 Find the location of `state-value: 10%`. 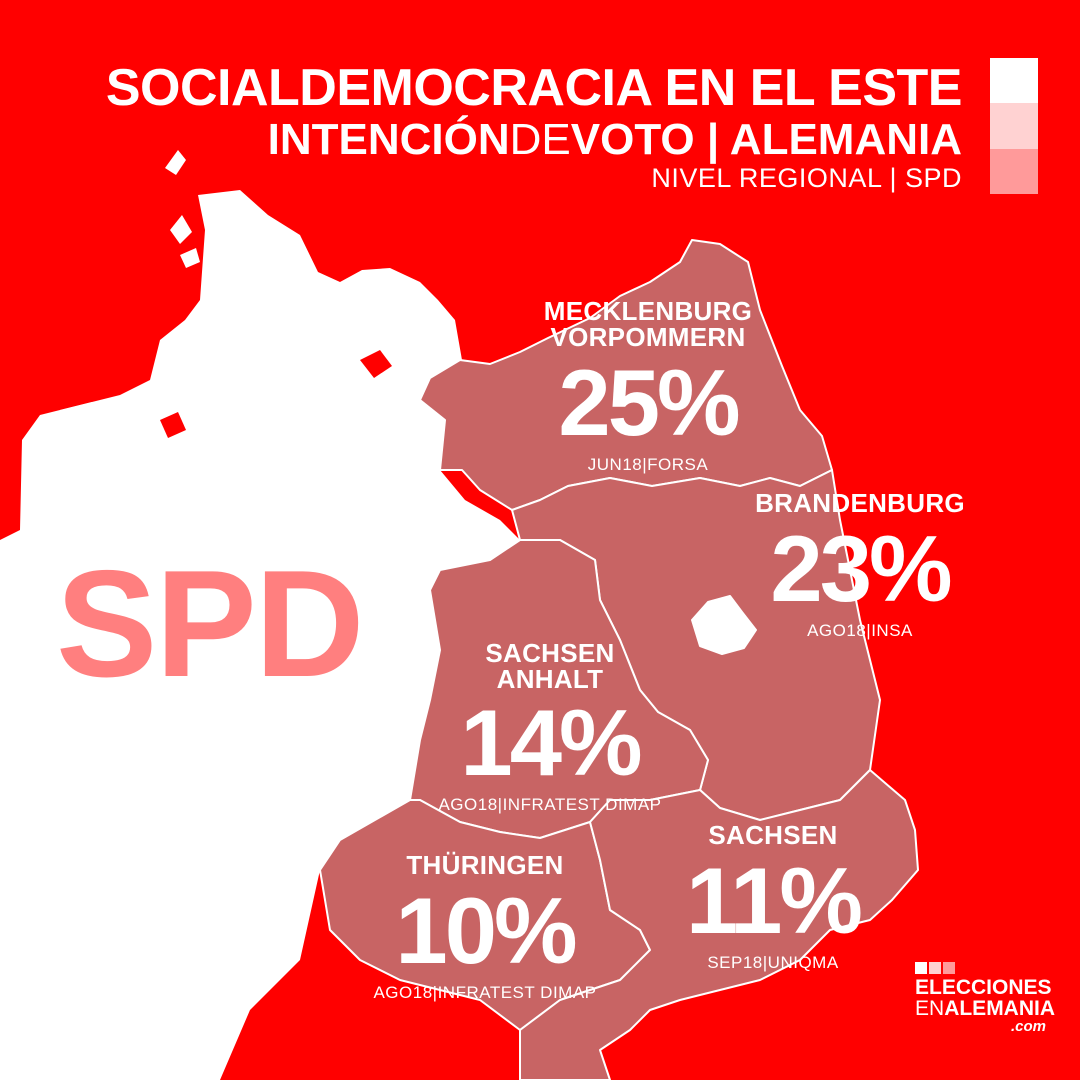

state-value: 10% is located at coordinates (486, 930).